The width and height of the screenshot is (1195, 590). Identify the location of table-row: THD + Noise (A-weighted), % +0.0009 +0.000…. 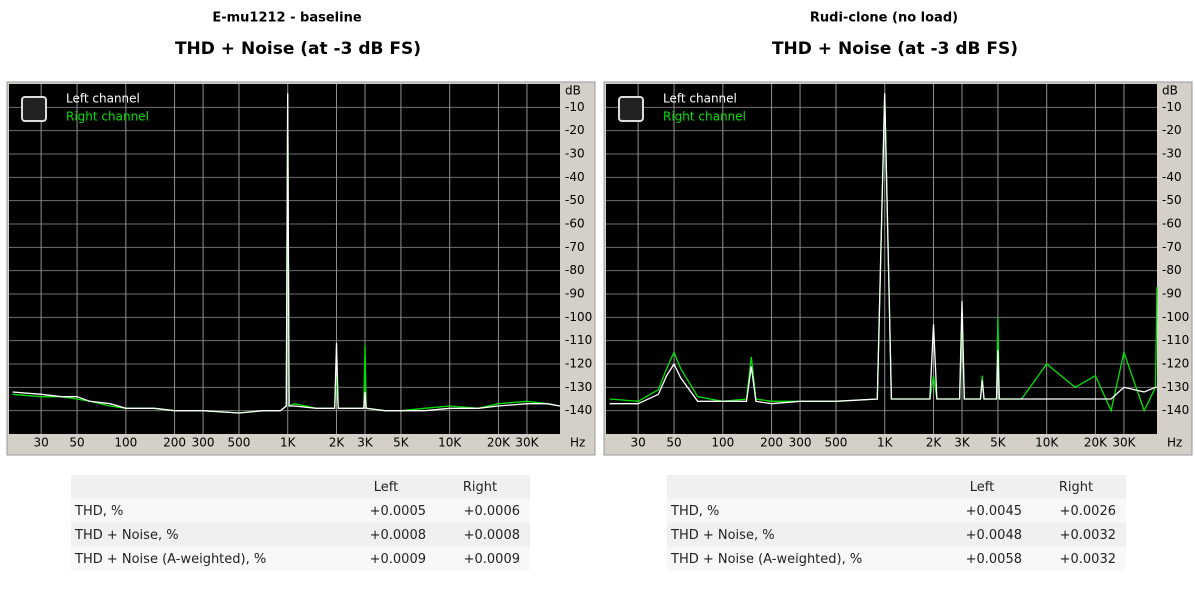
(300, 559).